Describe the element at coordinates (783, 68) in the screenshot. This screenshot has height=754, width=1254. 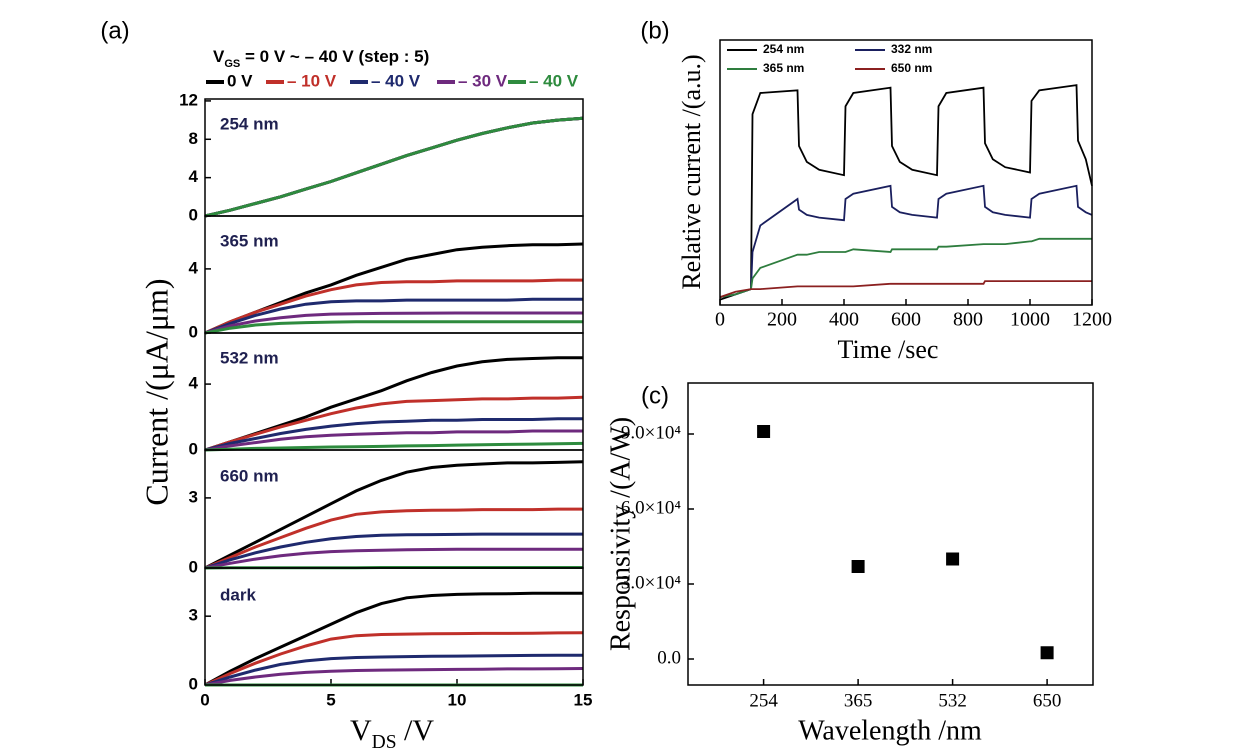
I see `legend-label: 365 nm` at that location.